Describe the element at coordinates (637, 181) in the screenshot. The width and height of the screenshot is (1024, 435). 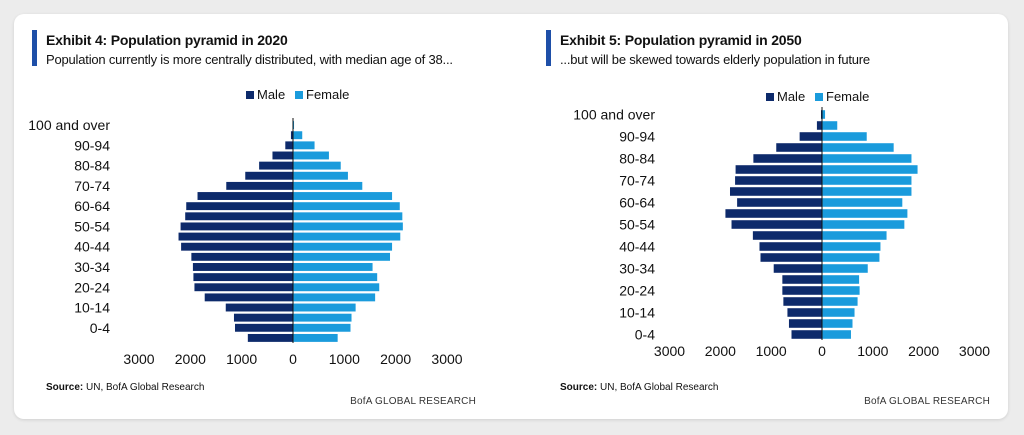
I see `y-tick-label: 70-74` at that location.